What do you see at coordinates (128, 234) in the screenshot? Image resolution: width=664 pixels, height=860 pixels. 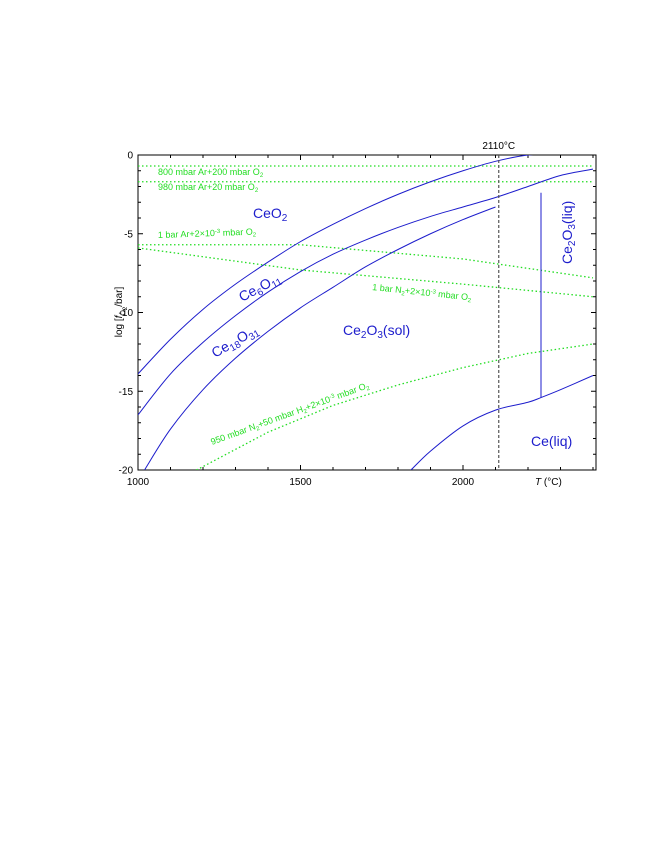 I see `y-tick-label: -5` at bounding box center [128, 234].